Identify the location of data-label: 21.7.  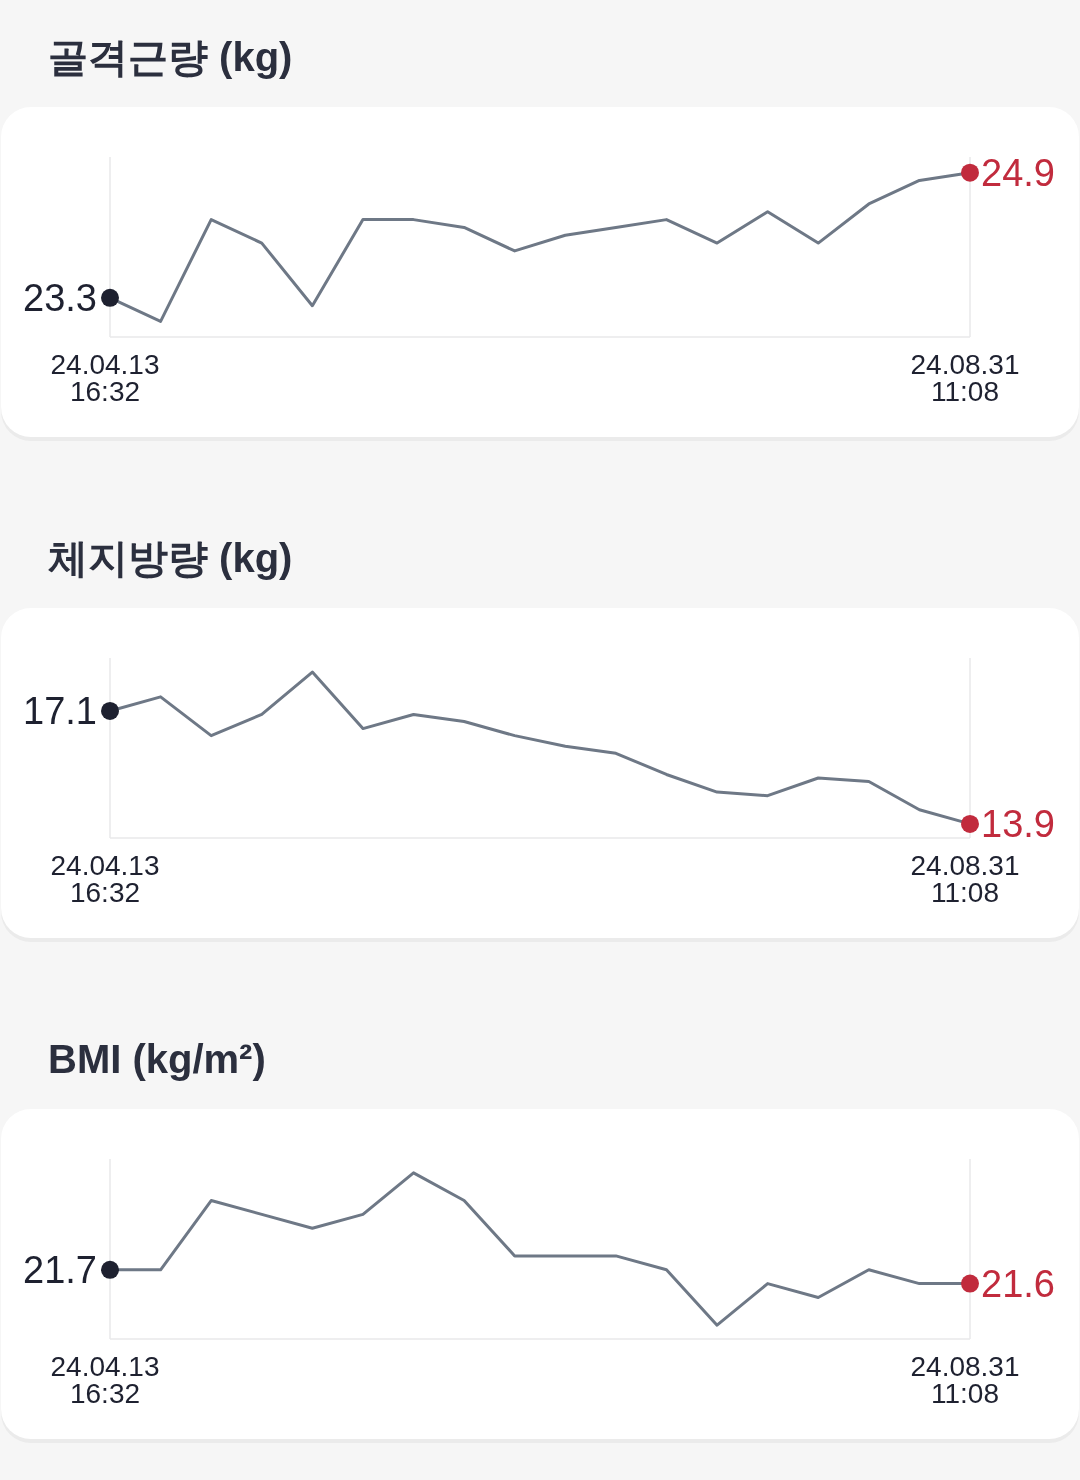
(60, 1269).